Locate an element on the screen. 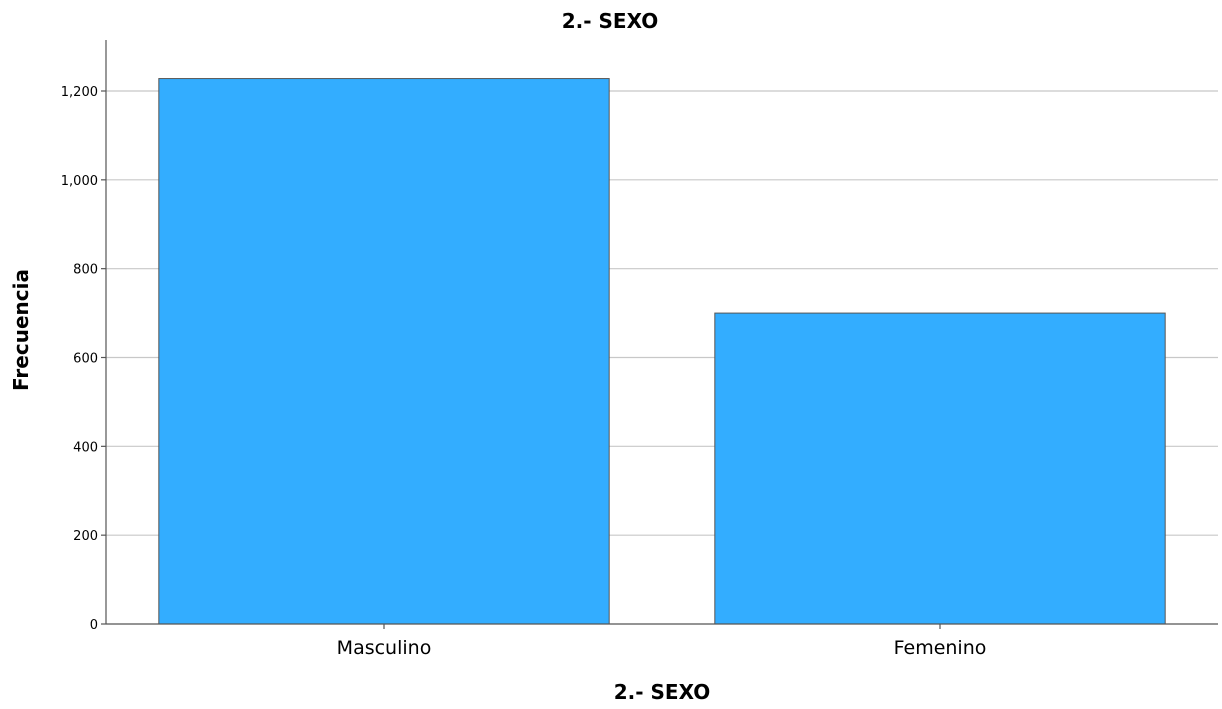 This screenshot has width=1222, height=709. y-tick-label: 400 is located at coordinates (85, 447).